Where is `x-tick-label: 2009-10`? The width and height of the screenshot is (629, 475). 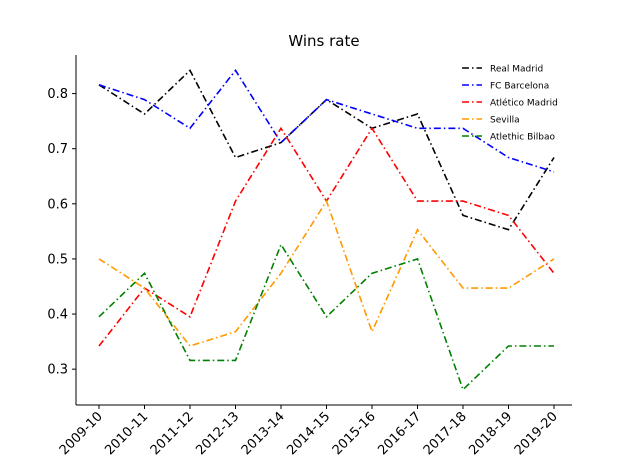 x-tick-label: 2009-10 is located at coordinates (81, 433).